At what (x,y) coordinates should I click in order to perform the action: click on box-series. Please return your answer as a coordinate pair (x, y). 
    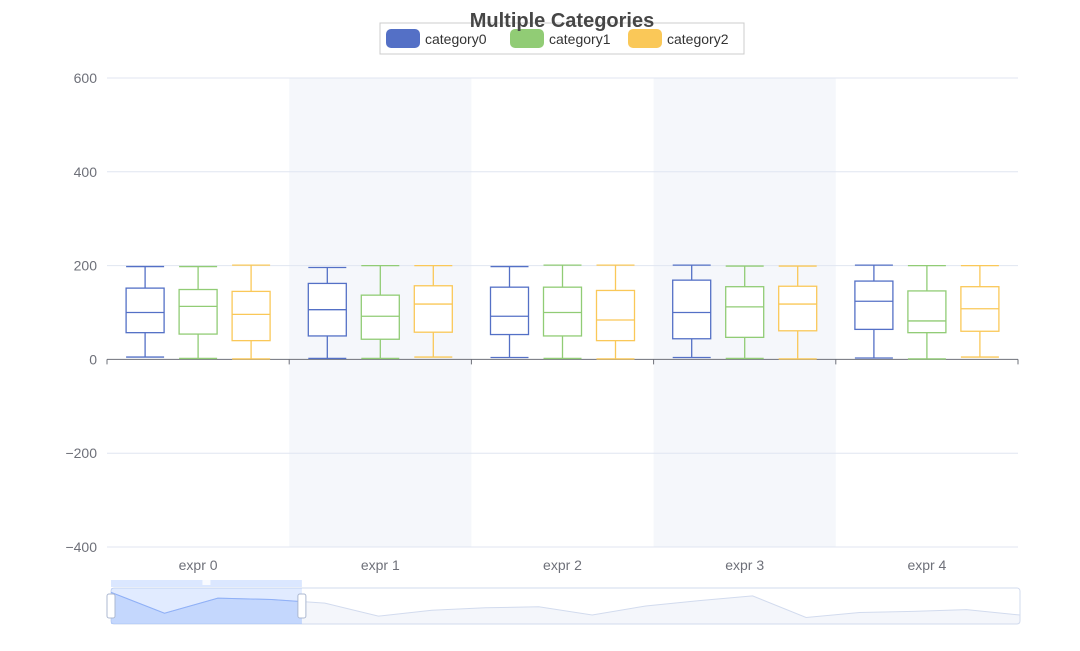
    Looking at the image, I should click on (562, 312).